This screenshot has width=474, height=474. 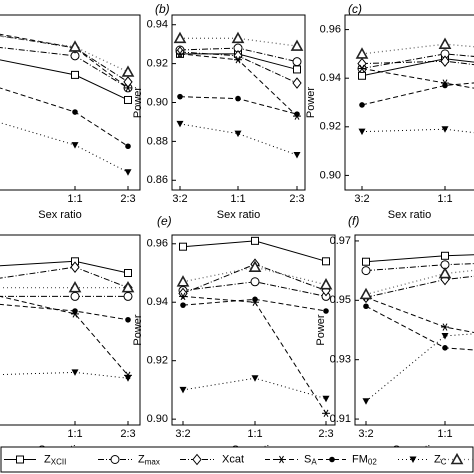 What do you see at coordinates (253, 330) in the screenshot?
I see `plot-frame` at bounding box center [253, 330].